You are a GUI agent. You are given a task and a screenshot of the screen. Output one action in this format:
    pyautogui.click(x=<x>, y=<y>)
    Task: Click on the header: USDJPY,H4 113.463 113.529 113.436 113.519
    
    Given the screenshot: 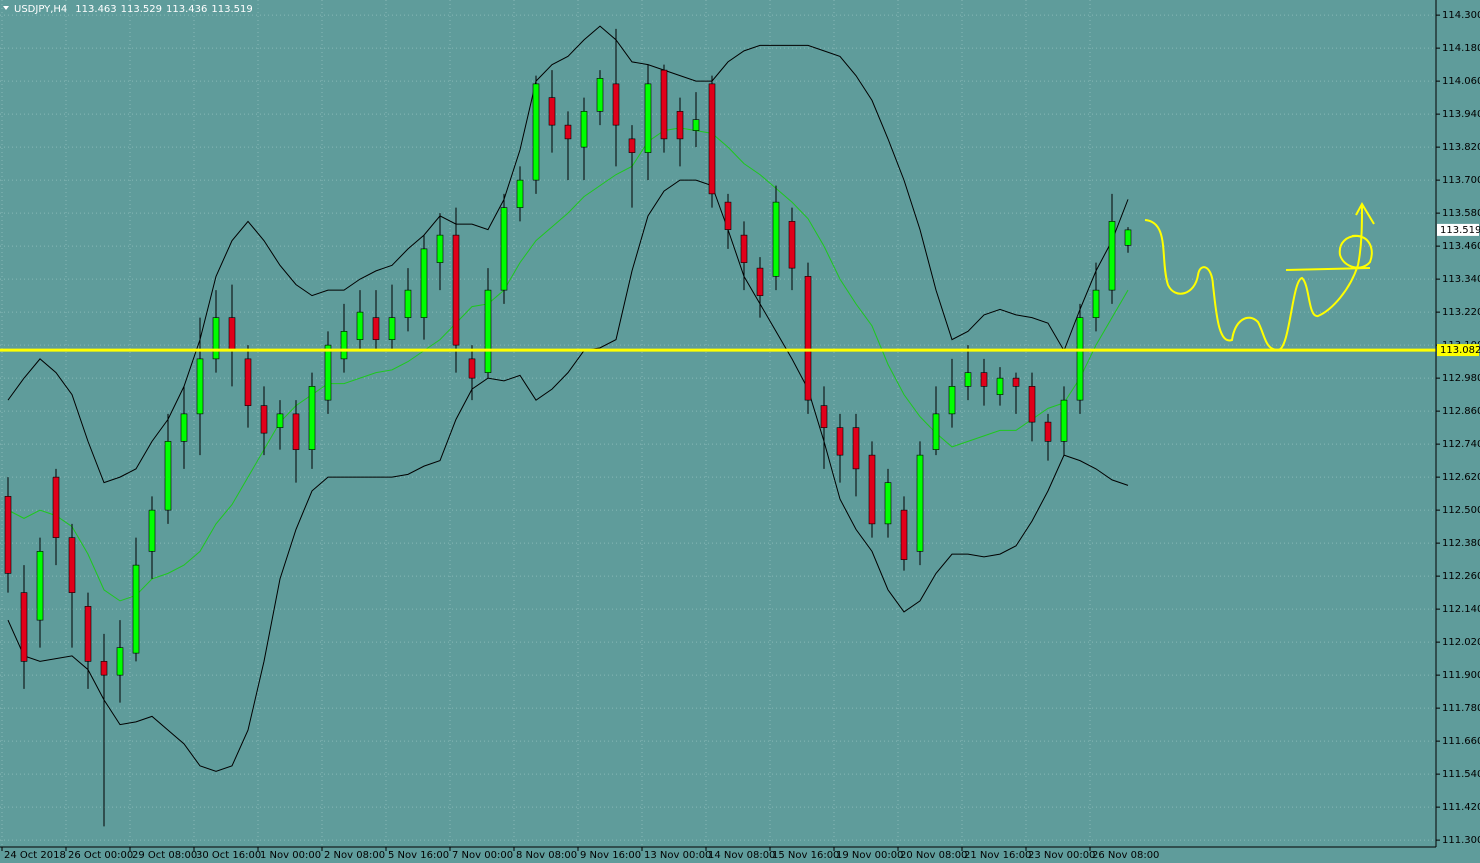 What is the action you would take?
    pyautogui.click(x=128, y=9)
    